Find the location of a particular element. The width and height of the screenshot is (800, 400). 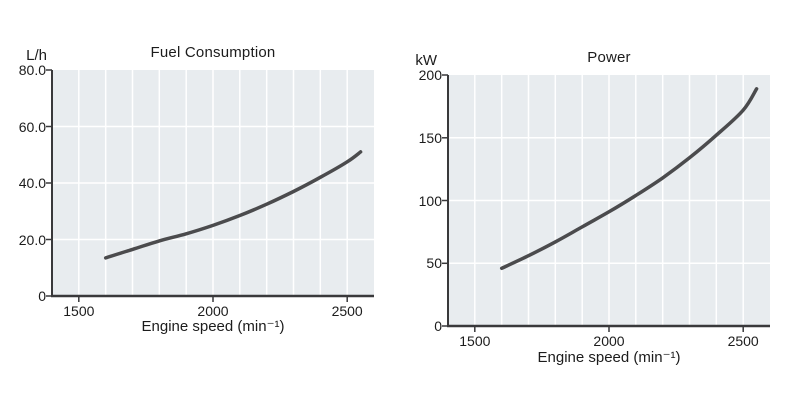

y-tick-label: 20.0 is located at coordinates (32, 239).